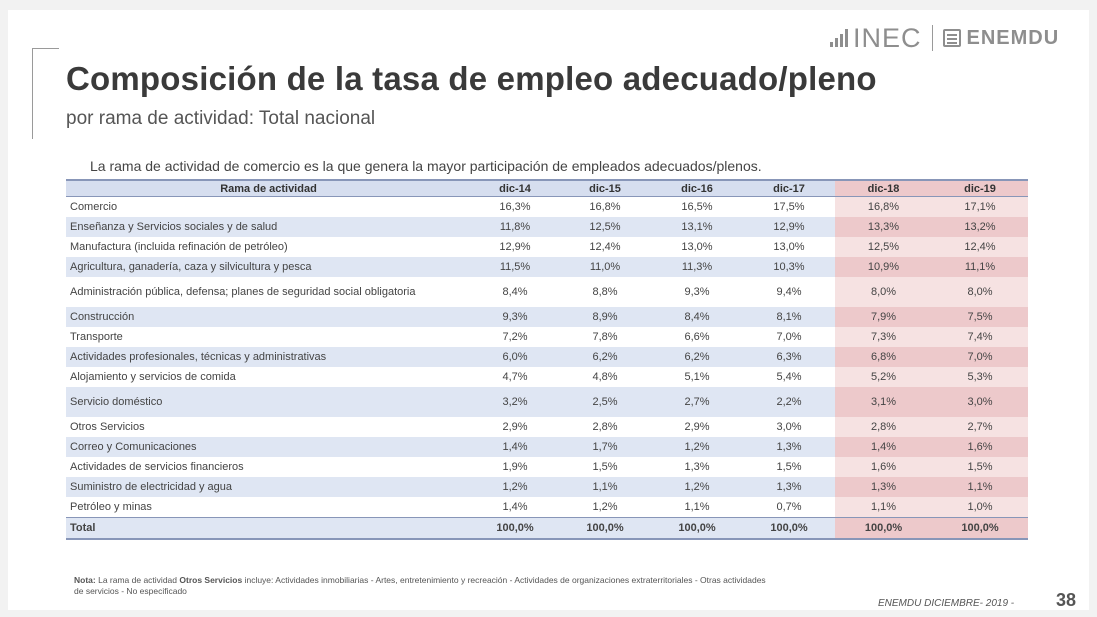 The width and height of the screenshot is (1097, 617). Describe the element at coordinates (980, 337) in the screenshot. I see `value-cell: 7,4%` at that location.